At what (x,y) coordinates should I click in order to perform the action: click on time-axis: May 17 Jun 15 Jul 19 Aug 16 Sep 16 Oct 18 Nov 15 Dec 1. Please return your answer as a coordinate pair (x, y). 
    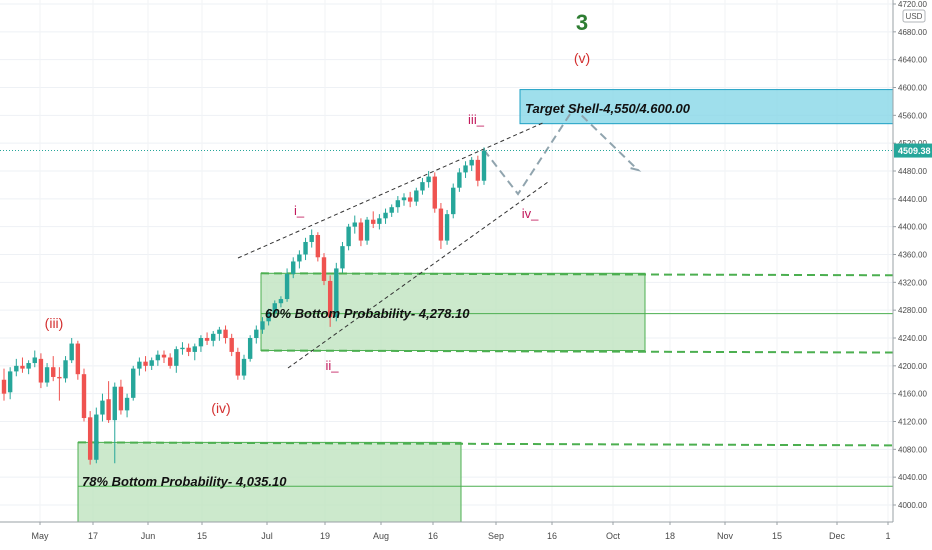
    Looking at the image, I should click on (446, 531).